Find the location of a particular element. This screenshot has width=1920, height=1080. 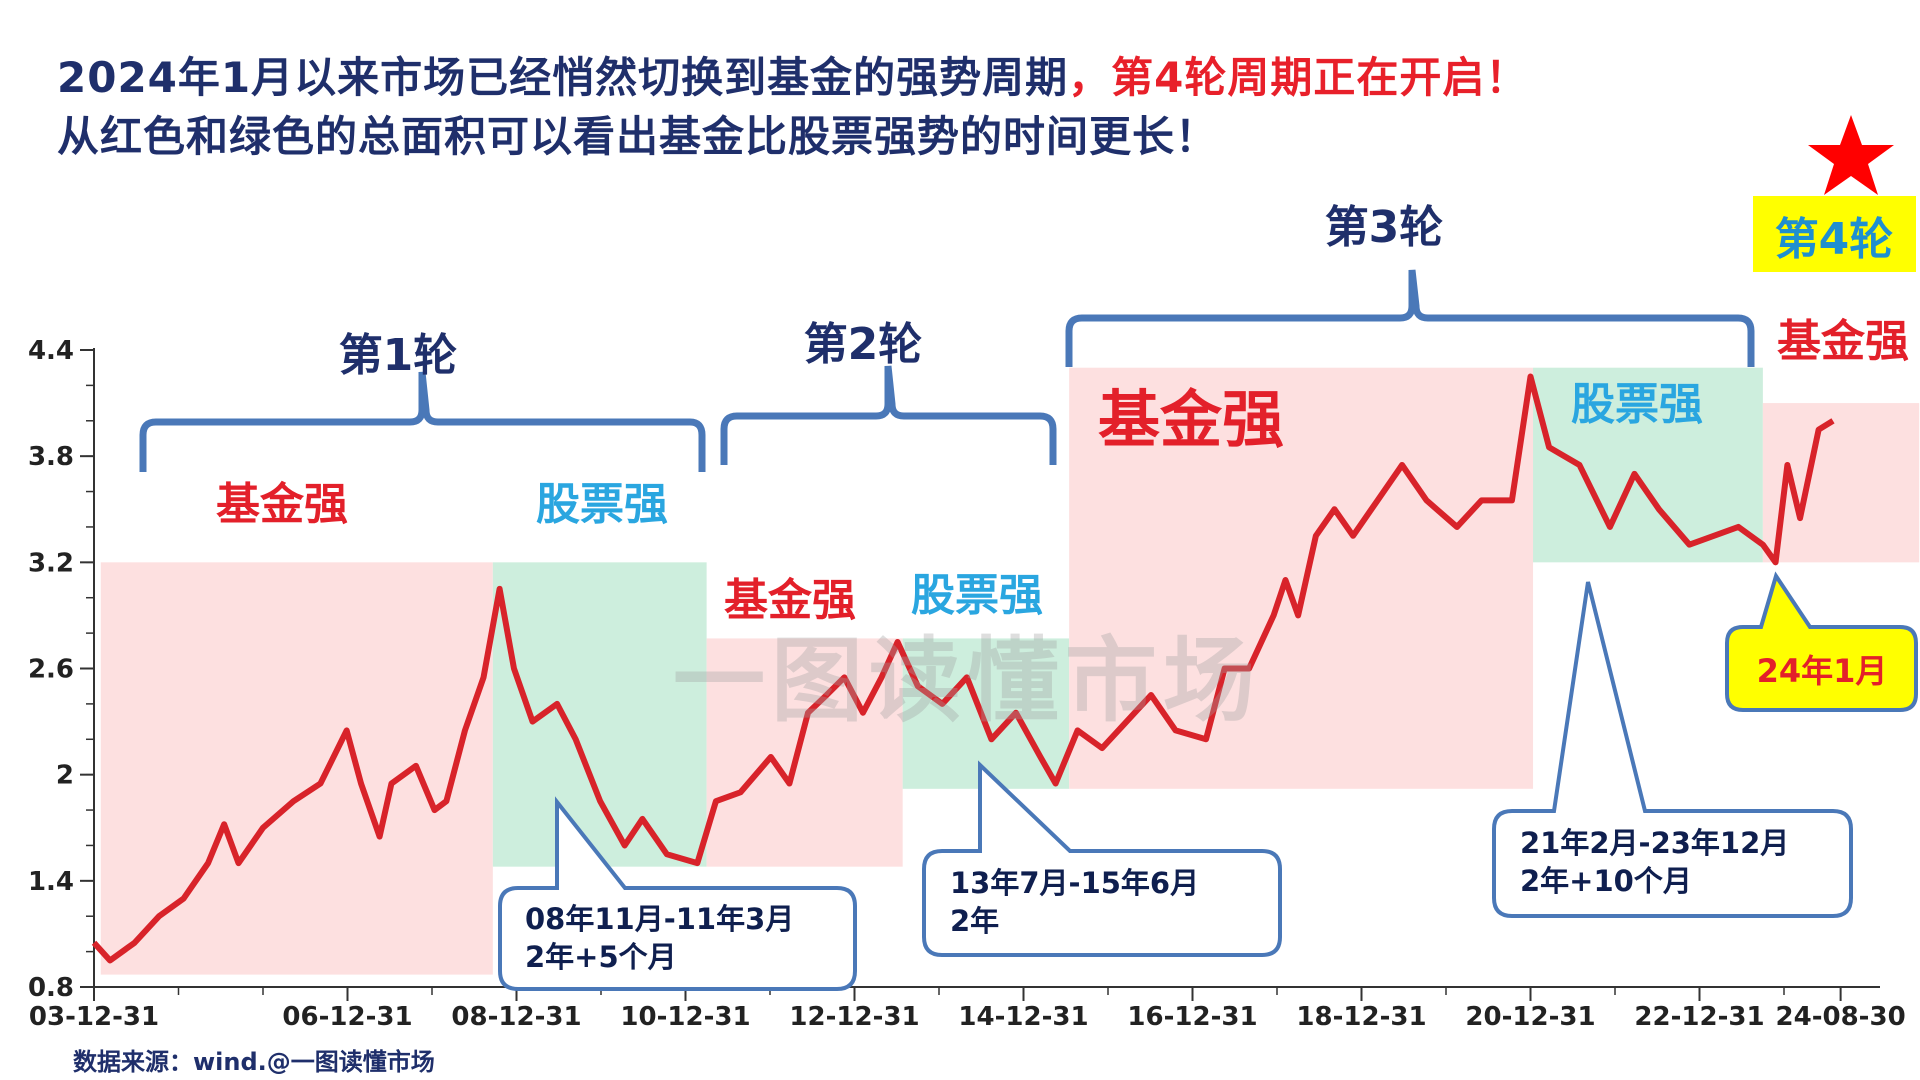

y-tick-label: 2.6 is located at coordinates (51, 670).